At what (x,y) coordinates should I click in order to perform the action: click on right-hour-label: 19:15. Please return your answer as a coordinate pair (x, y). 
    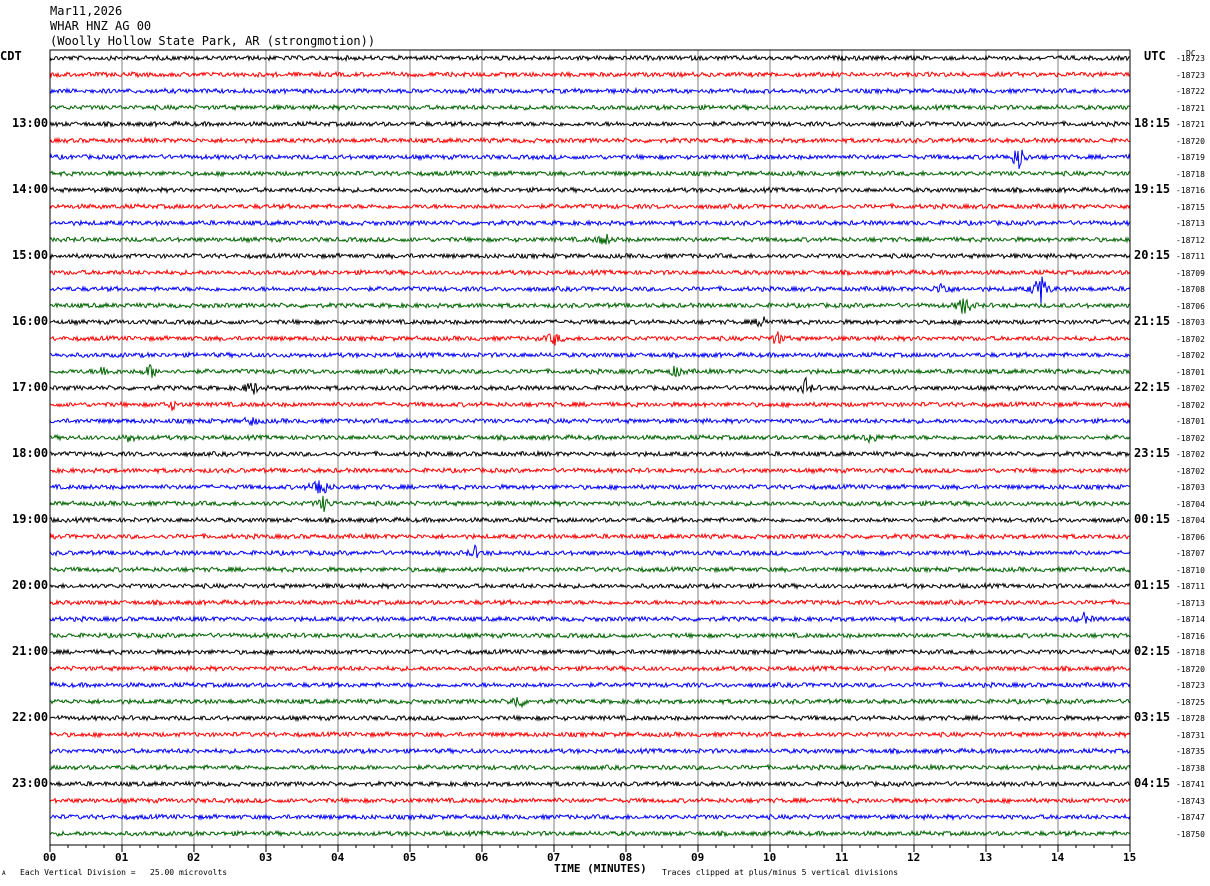
    Looking at the image, I should click on (1152, 189).